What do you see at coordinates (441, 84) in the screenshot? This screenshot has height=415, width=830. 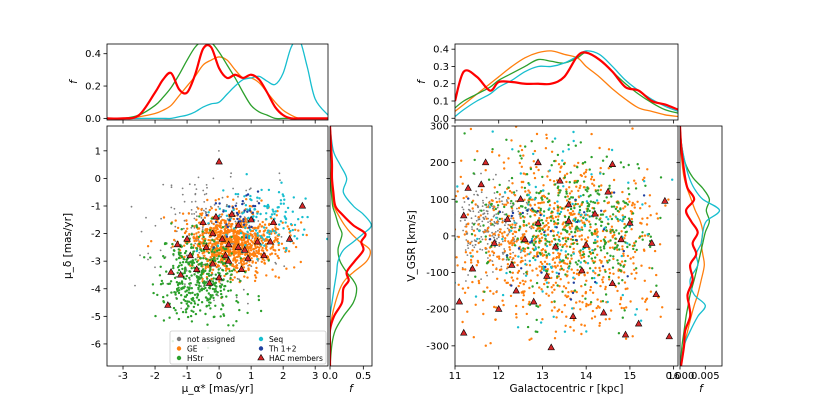 I see `rt-ytick-label: 0.2` at bounding box center [441, 84].